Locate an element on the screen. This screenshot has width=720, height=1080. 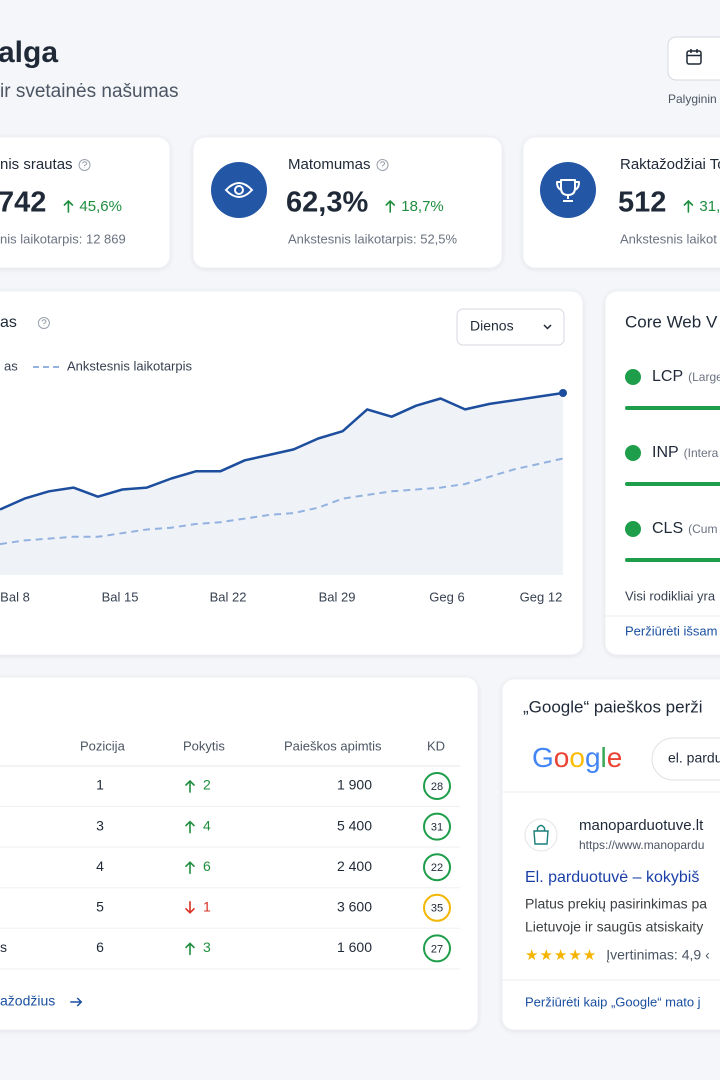
site-url: https://www.manopardu is located at coordinates (641, 845).